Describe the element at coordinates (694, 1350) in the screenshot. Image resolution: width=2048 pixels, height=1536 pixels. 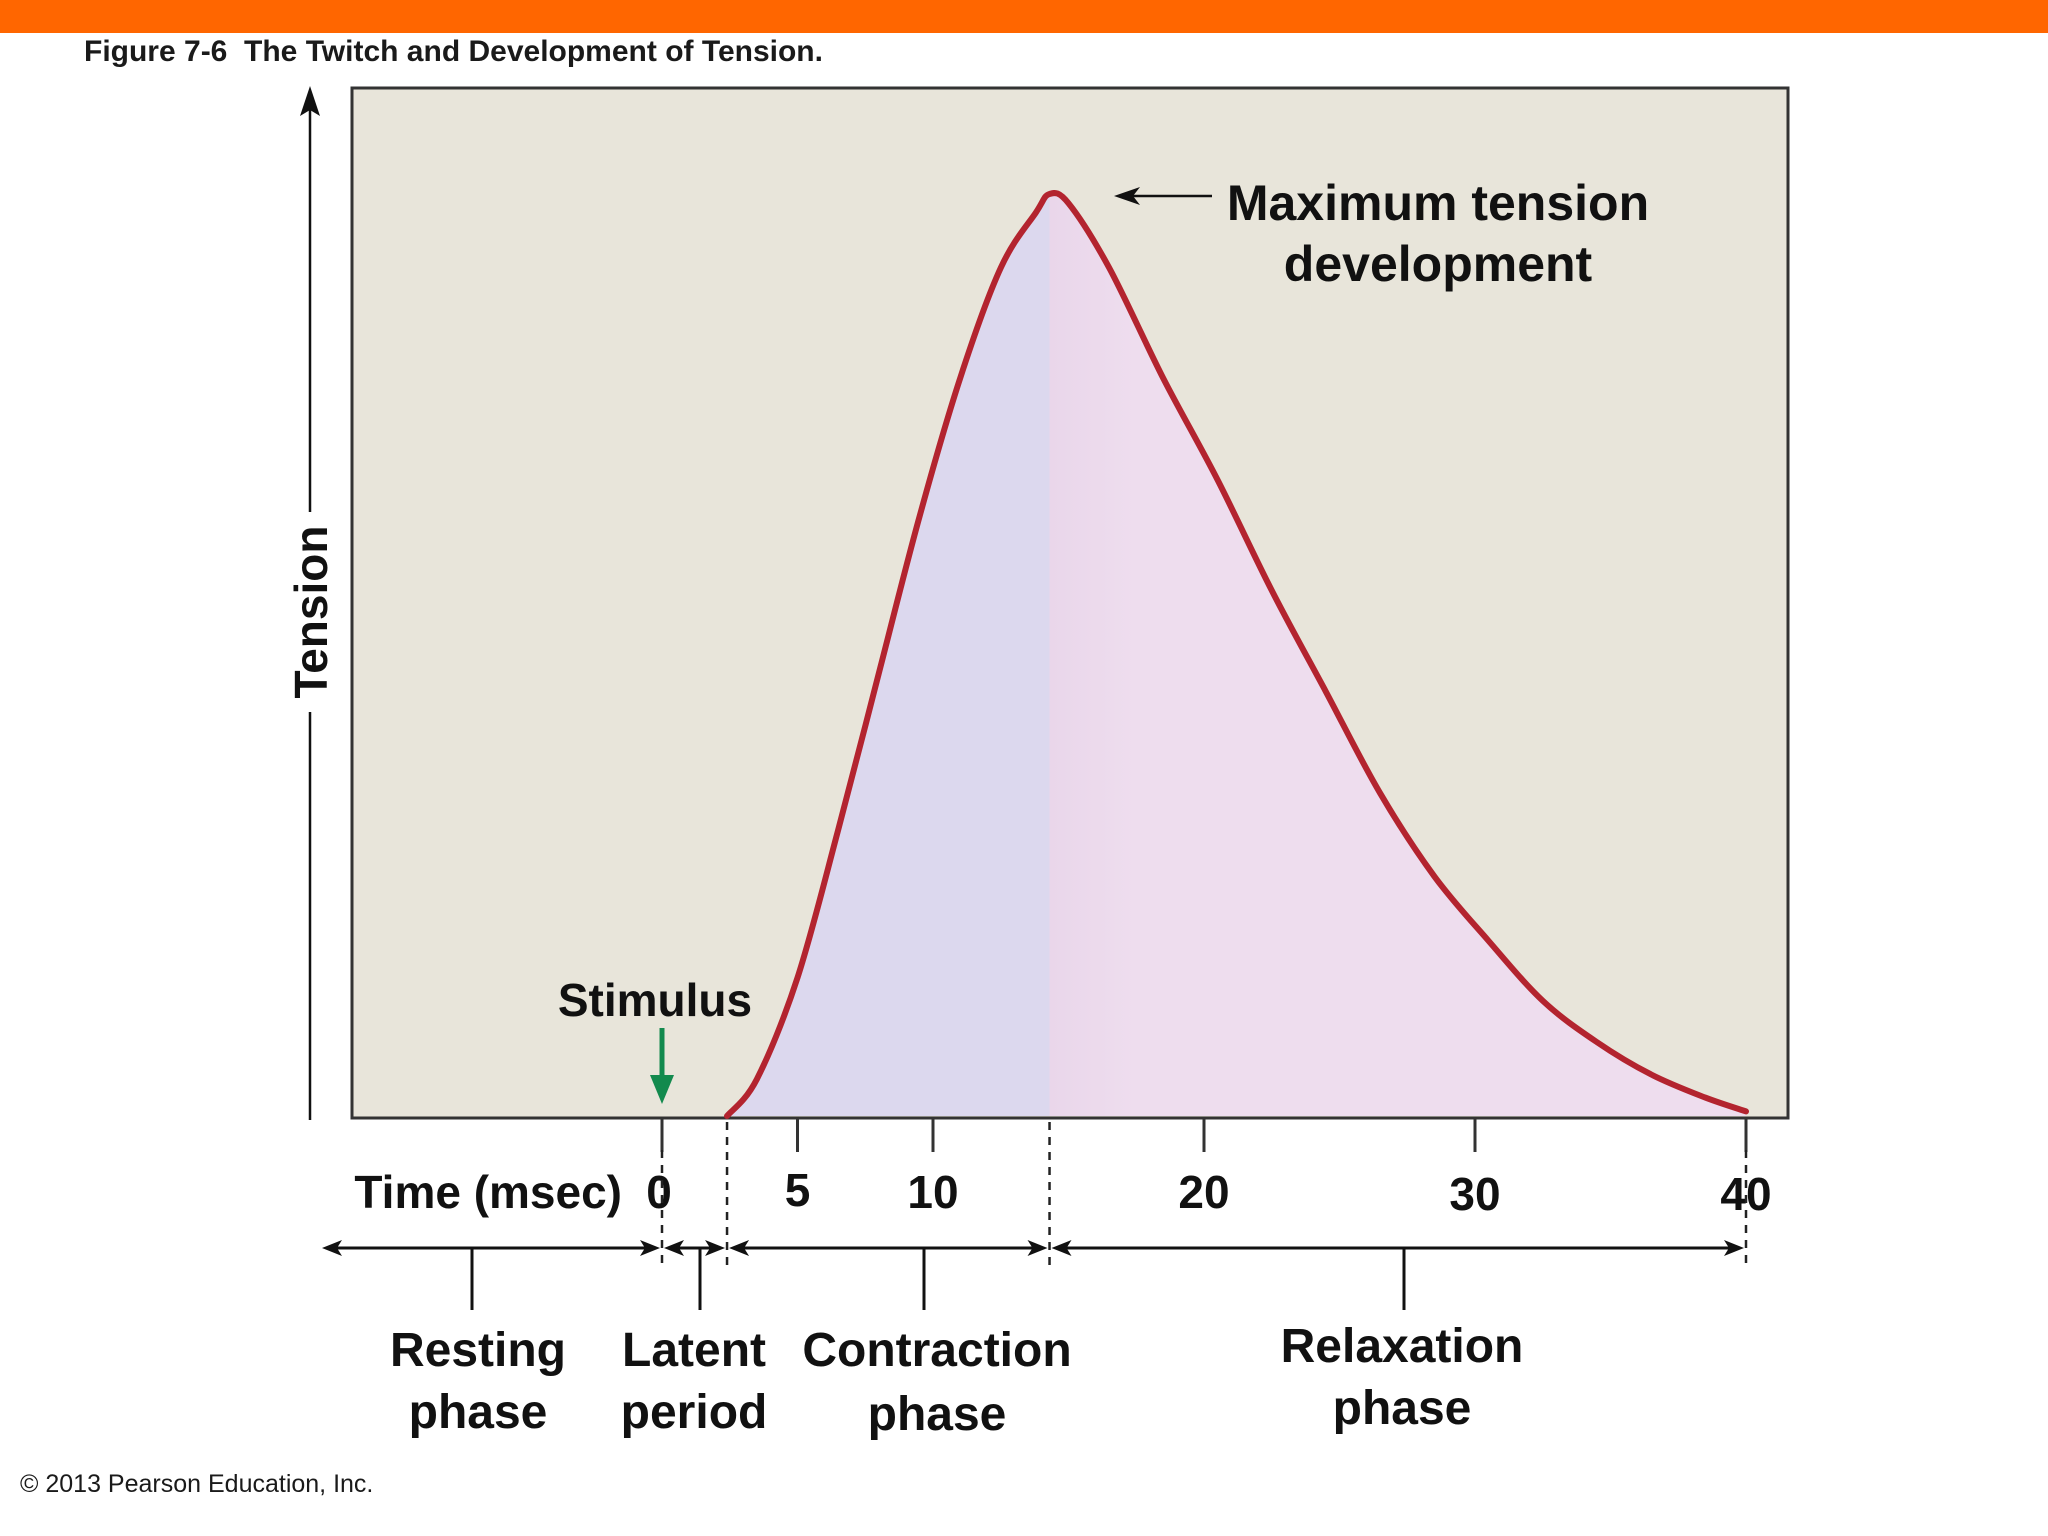
I see `phase-label-latent-line1: Latent` at that location.